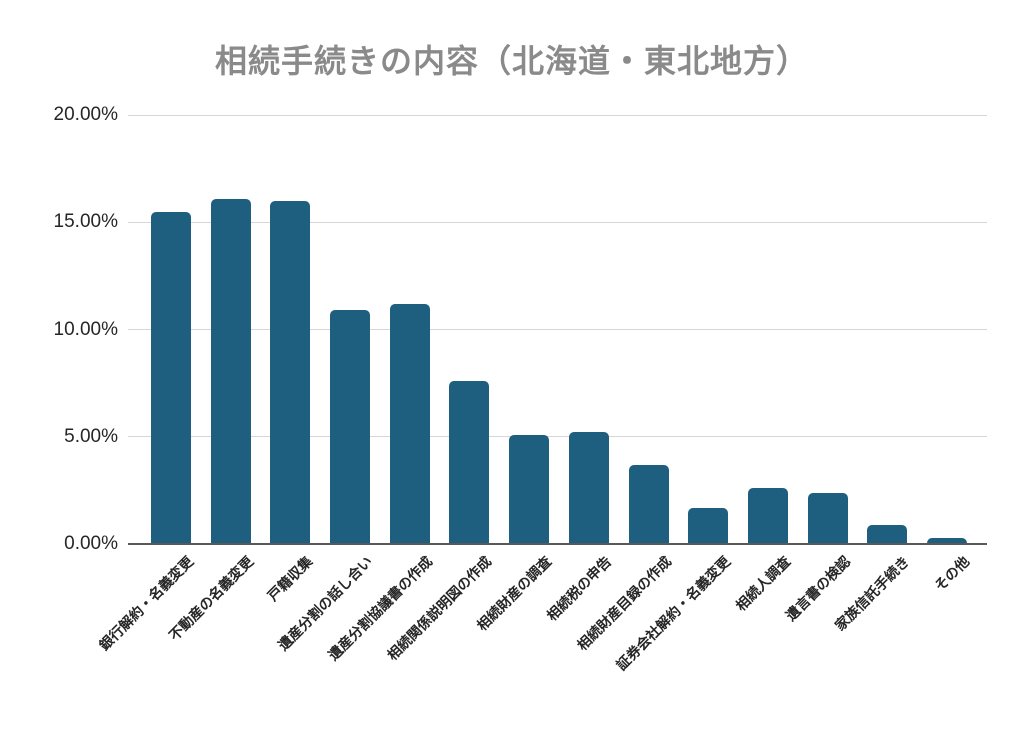 The width and height of the screenshot is (1024, 734). What do you see at coordinates (85, 329) in the screenshot?
I see `y-axis-tick-label: 10.00%` at bounding box center [85, 329].